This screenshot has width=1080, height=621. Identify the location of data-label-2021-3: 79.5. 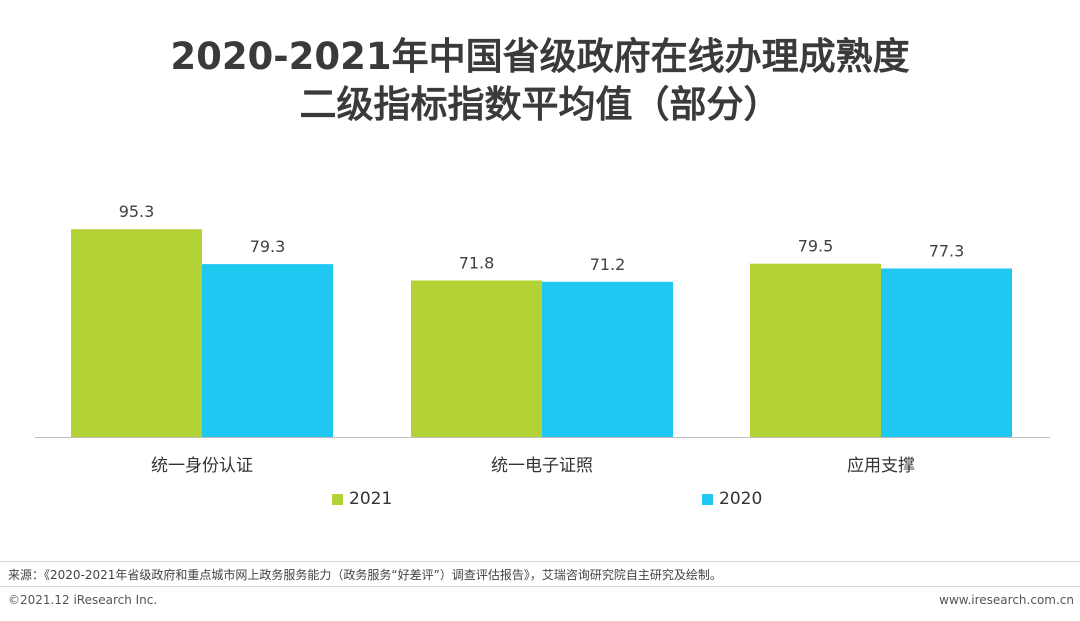
(816, 246).